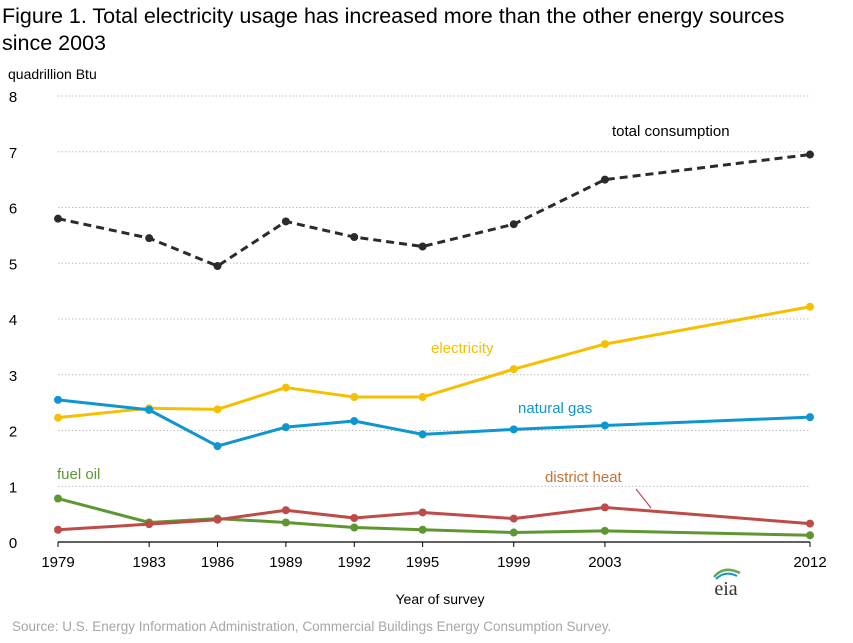 This screenshot has width=853, height=643. What do you see at coordinates (78, 474) in the screenshot?
I see `series-label-fuel-oil: fuel oil` at bounding box center [78, 474].